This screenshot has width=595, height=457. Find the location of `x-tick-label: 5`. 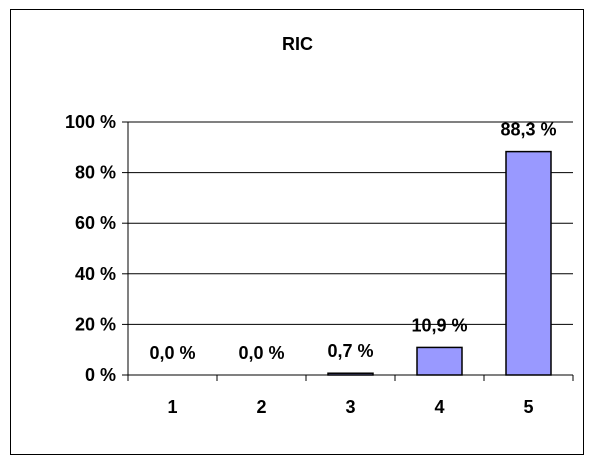

x-tick-label: 5 is located at coordinates (528, 407).